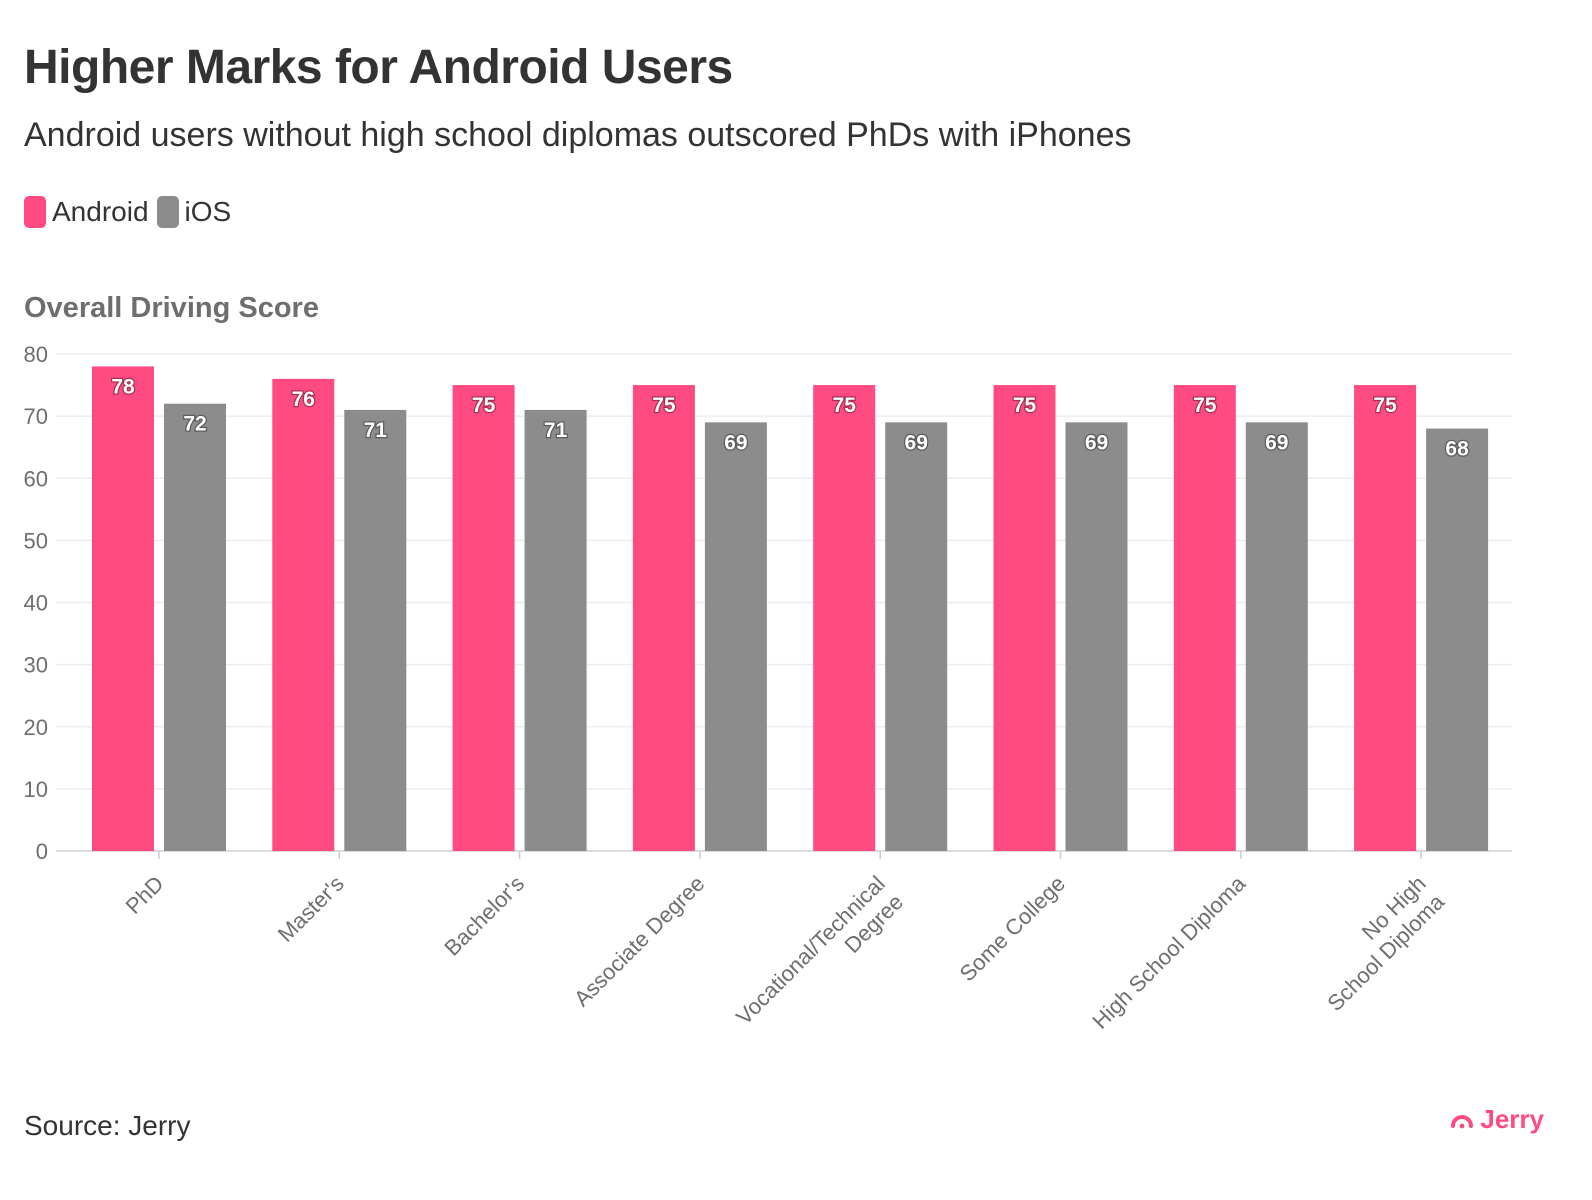 The width and height of the screenshot is (1592, 1200). I want to click on data-label: 68, so click(1457, 449).